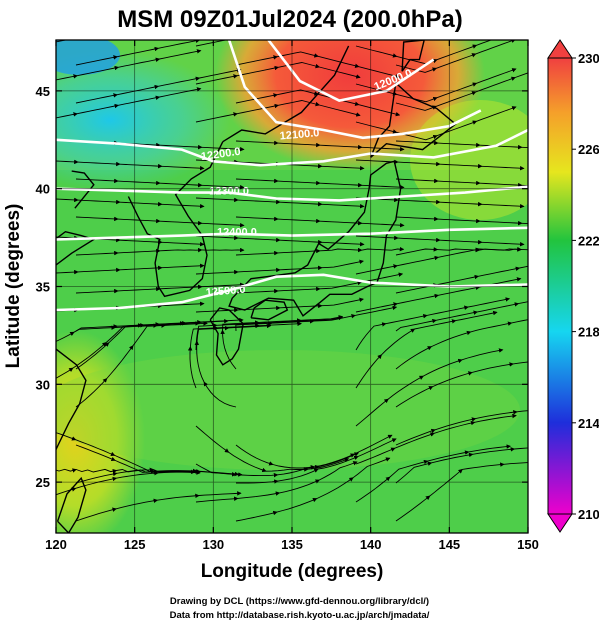 The image size is (599, 625). I want to click on contour-label: 12300.0, so click(229, 192).